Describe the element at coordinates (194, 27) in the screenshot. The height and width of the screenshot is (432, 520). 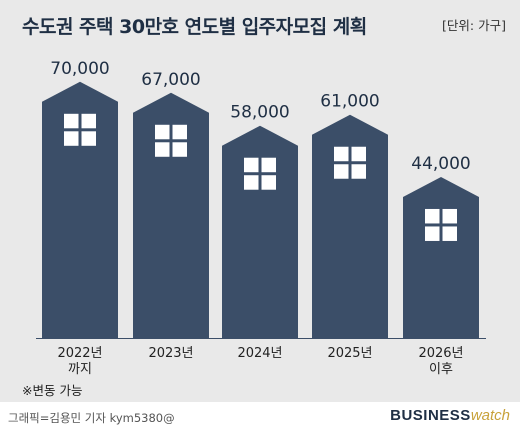
I see `chart-title: 수도권 주택 30만호 연도별 입주자모집 계획` at that location.